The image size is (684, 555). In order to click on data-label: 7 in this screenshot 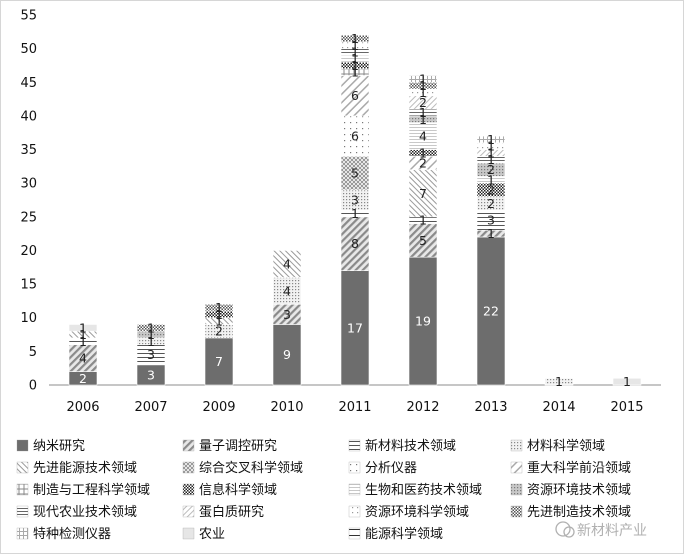, I will do `click(423, 193)`.